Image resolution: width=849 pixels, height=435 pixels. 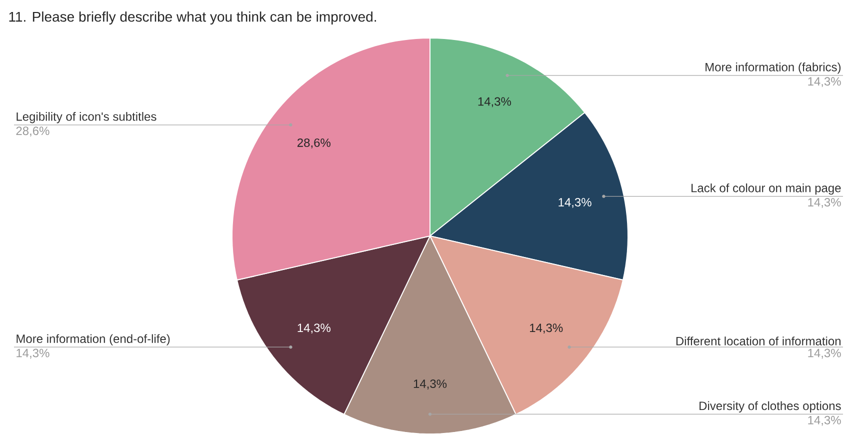 I want to click on slice-label: Legibility of icon's subtitles, so click(x=86, y=118).